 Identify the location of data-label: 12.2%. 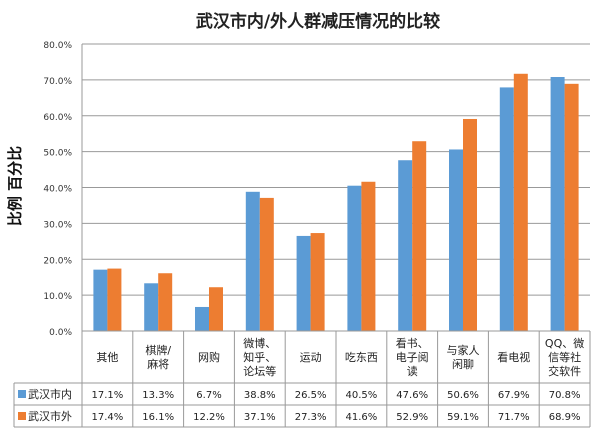
(209, 417).